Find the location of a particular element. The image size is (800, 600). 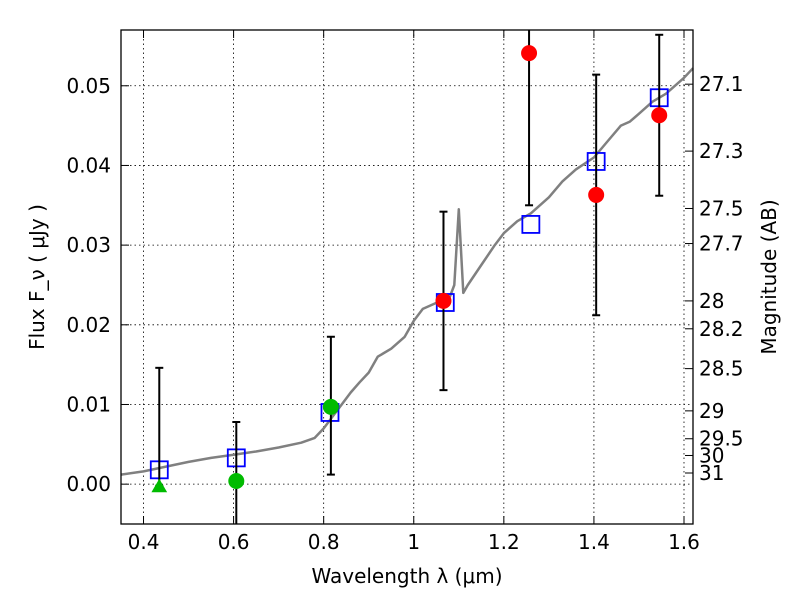

x-tick-label: 0.4 is located at coordinates (144, 542).